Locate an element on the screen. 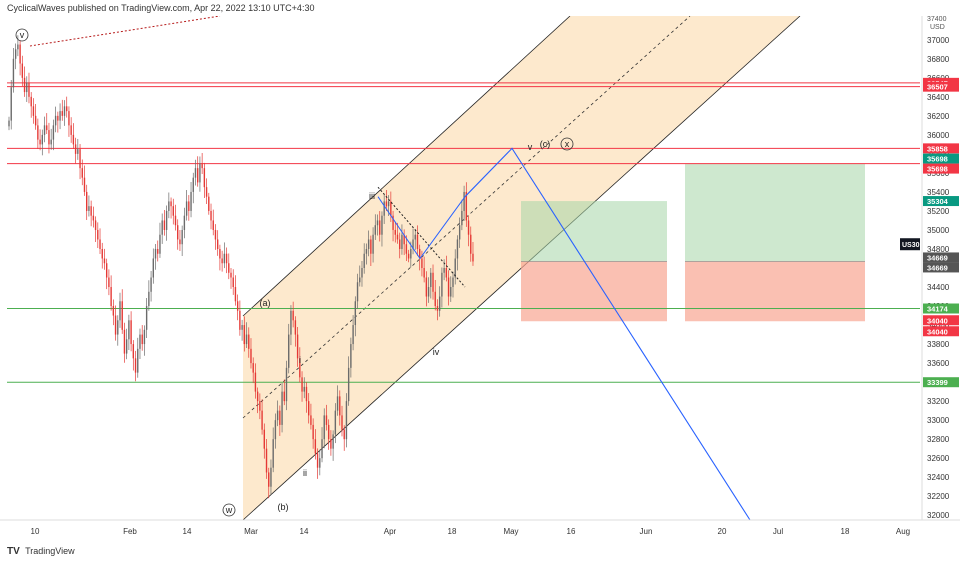 This screenshot has width=960, height=563. price-tag-text: 34669 is located at coordinates (937, 257).